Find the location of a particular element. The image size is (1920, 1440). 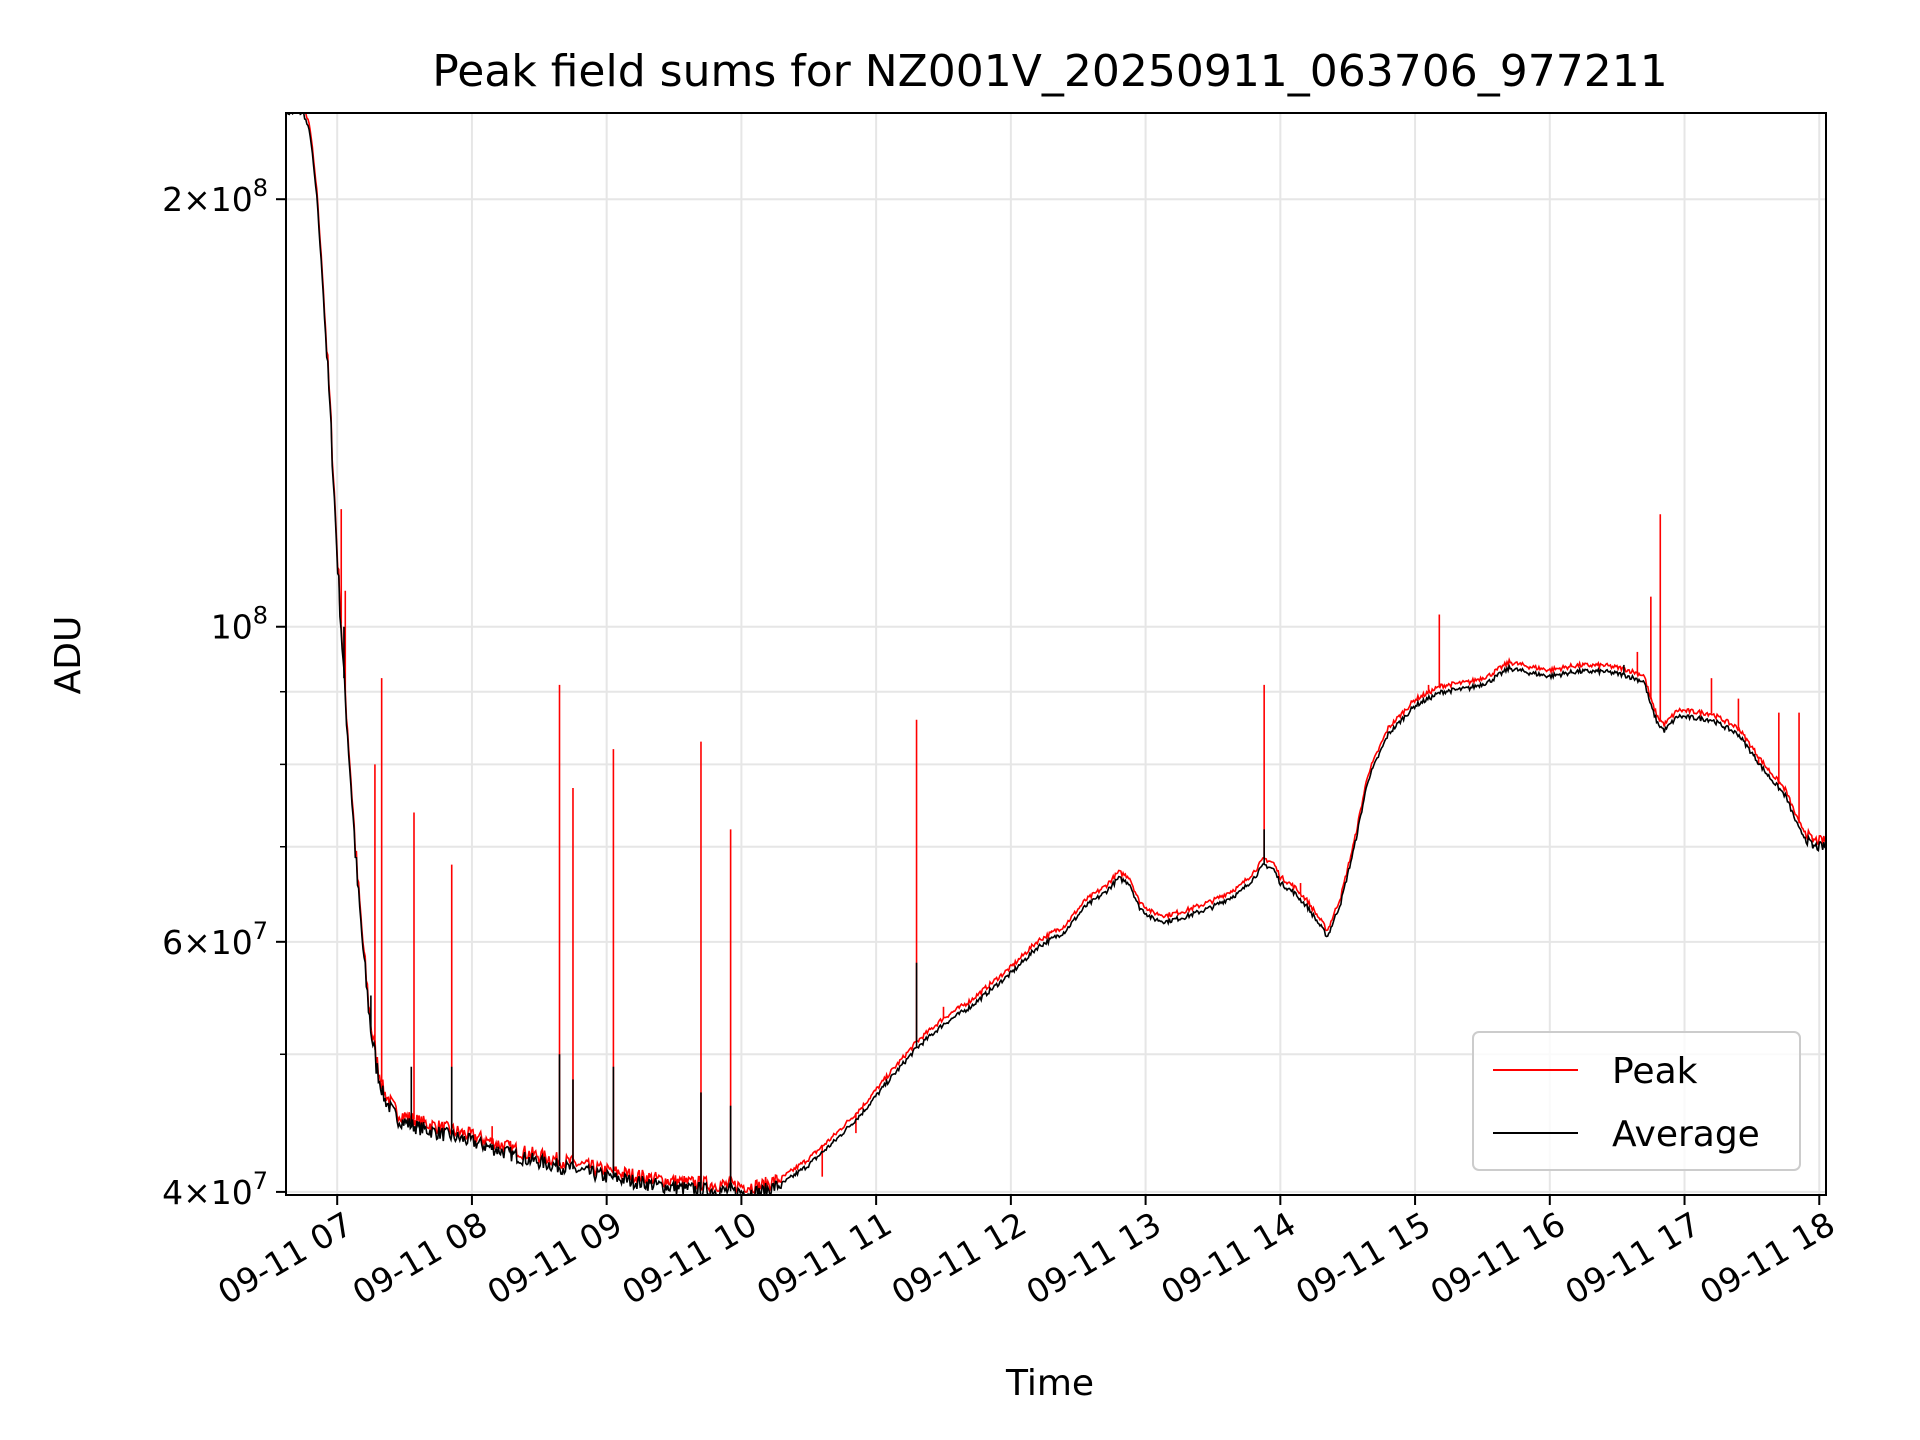

x-axis-label: Time is located at coordinates (1049, 1383).